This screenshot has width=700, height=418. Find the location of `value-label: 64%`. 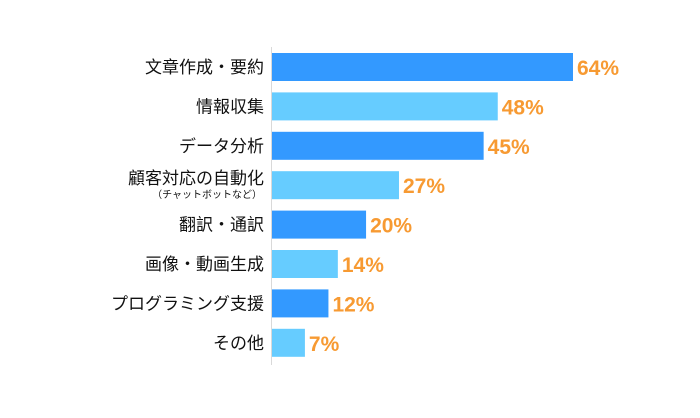

value-label: 64% is located at coordinates (598, 68).